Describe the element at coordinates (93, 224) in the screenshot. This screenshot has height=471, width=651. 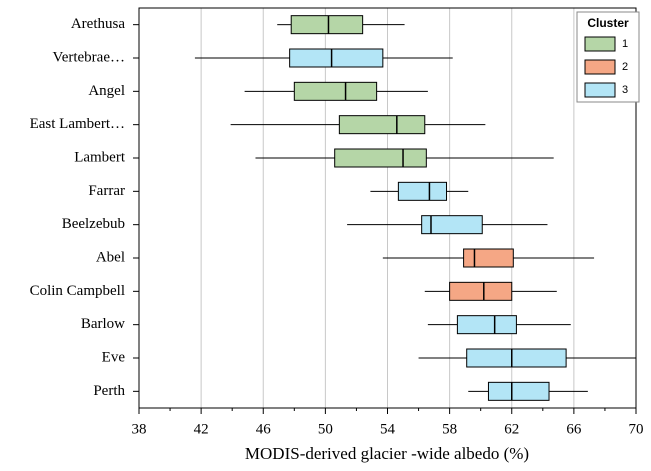
I see `y-tick-label: Beelzebub` at that location.